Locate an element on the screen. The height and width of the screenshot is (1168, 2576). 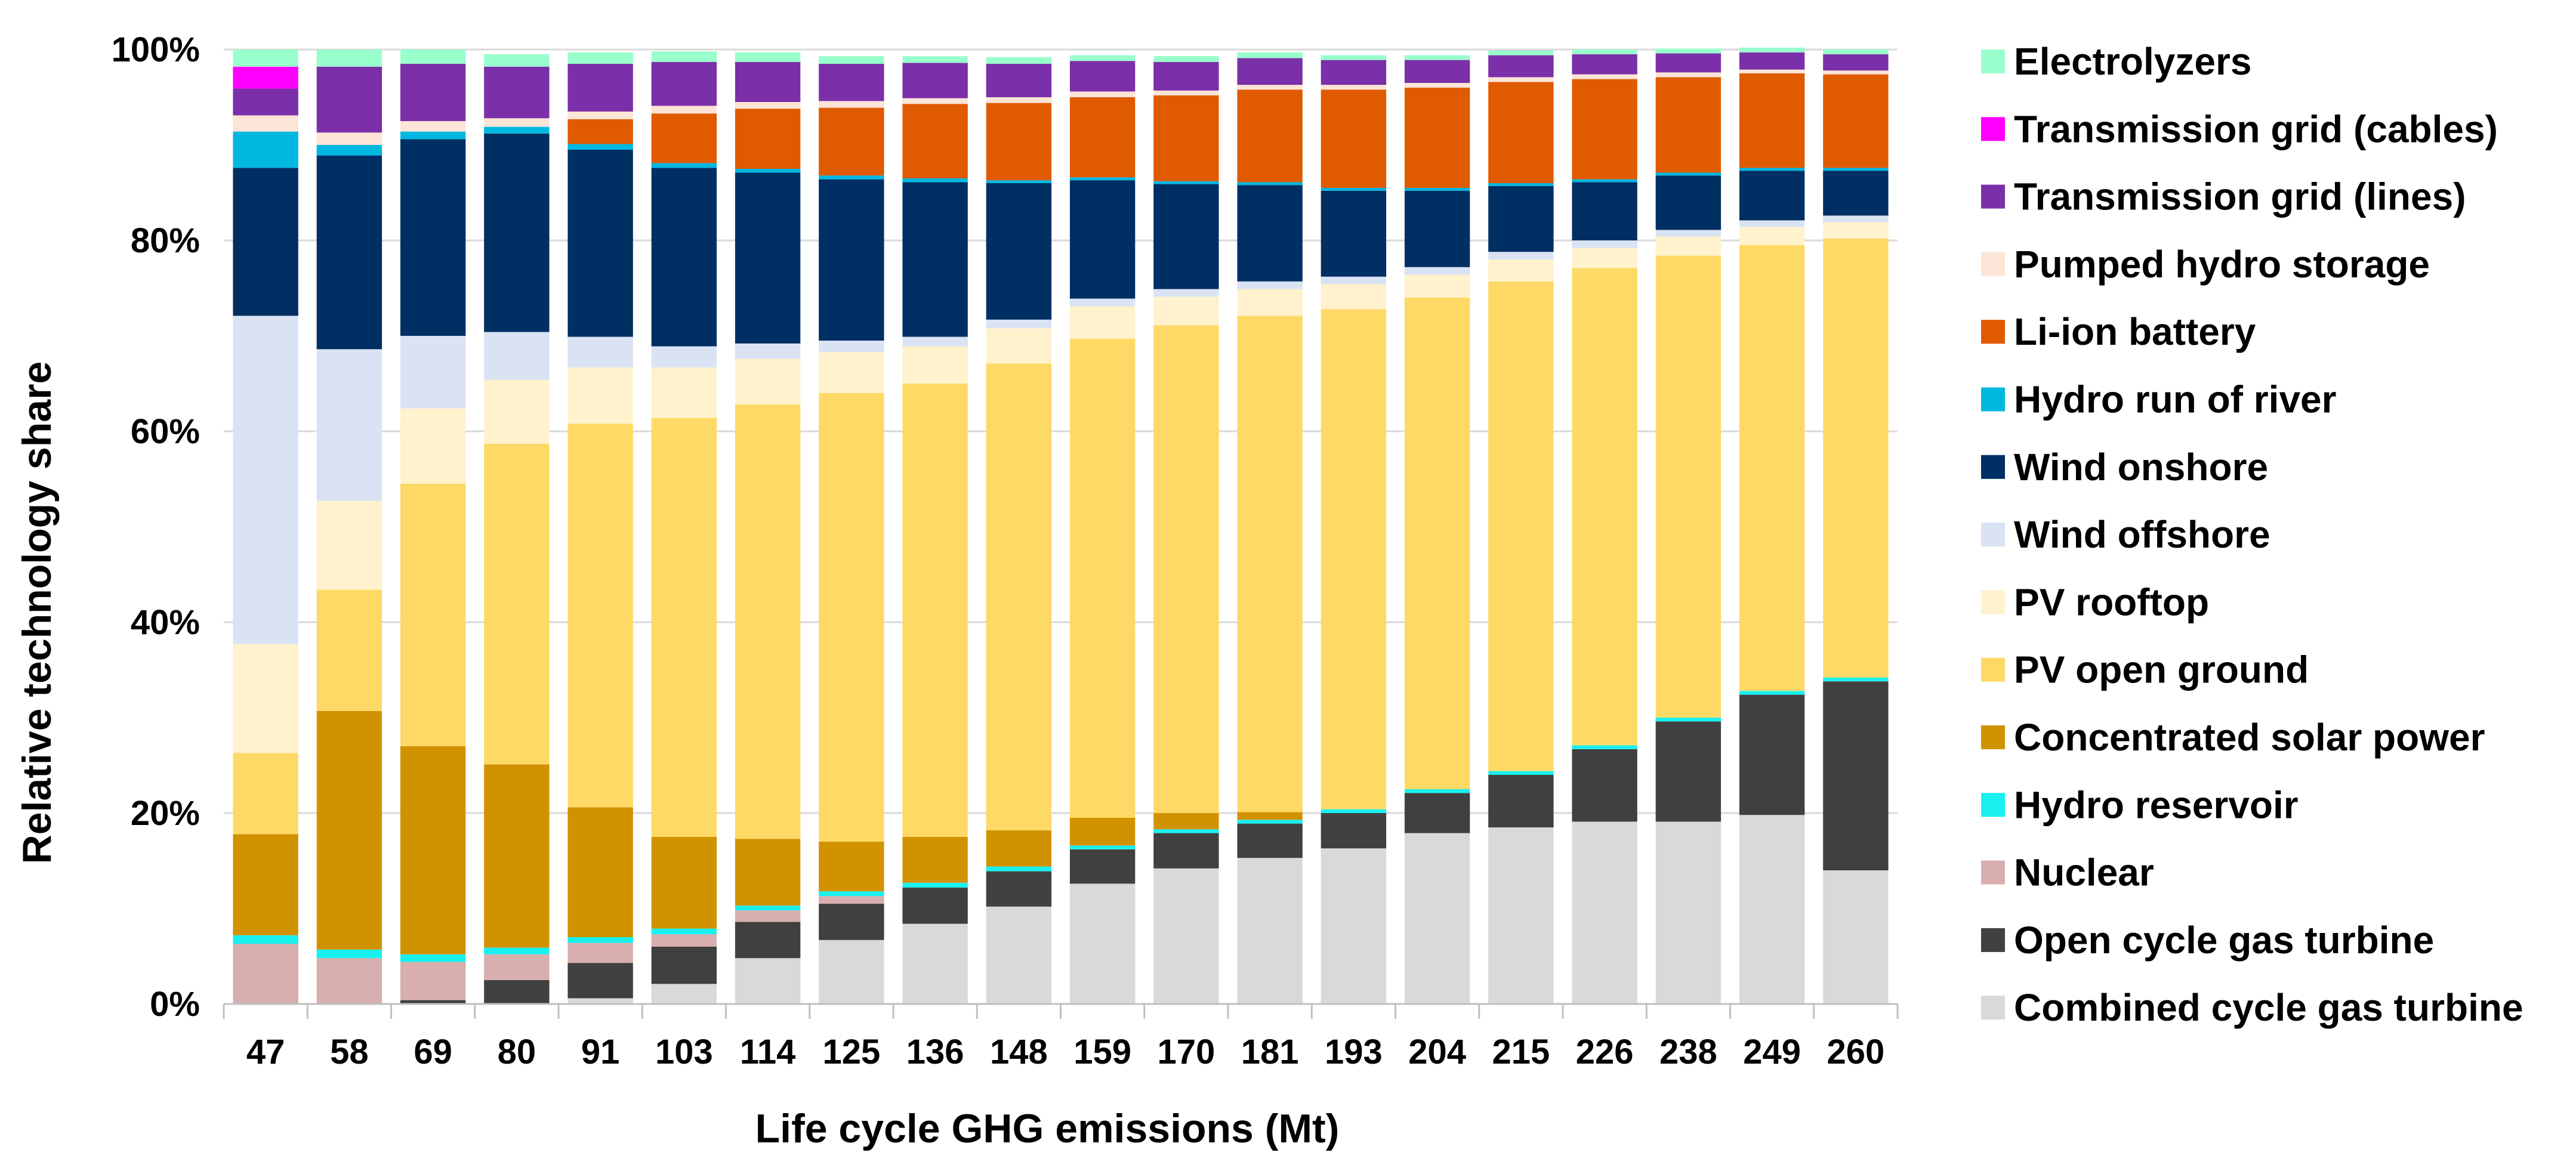
legend-item: Wind onshore is located at coordinates (2124, 468).